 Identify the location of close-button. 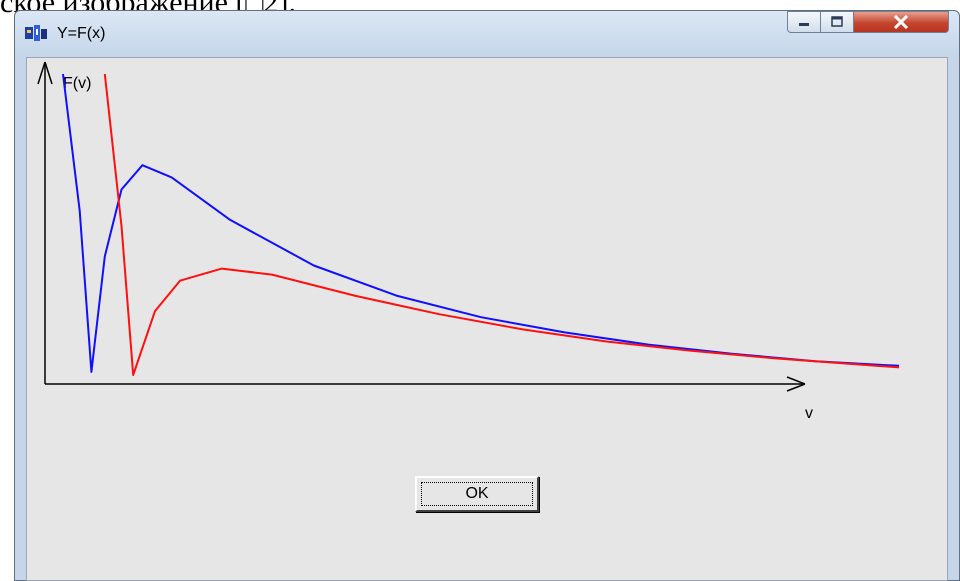
(901, 22).